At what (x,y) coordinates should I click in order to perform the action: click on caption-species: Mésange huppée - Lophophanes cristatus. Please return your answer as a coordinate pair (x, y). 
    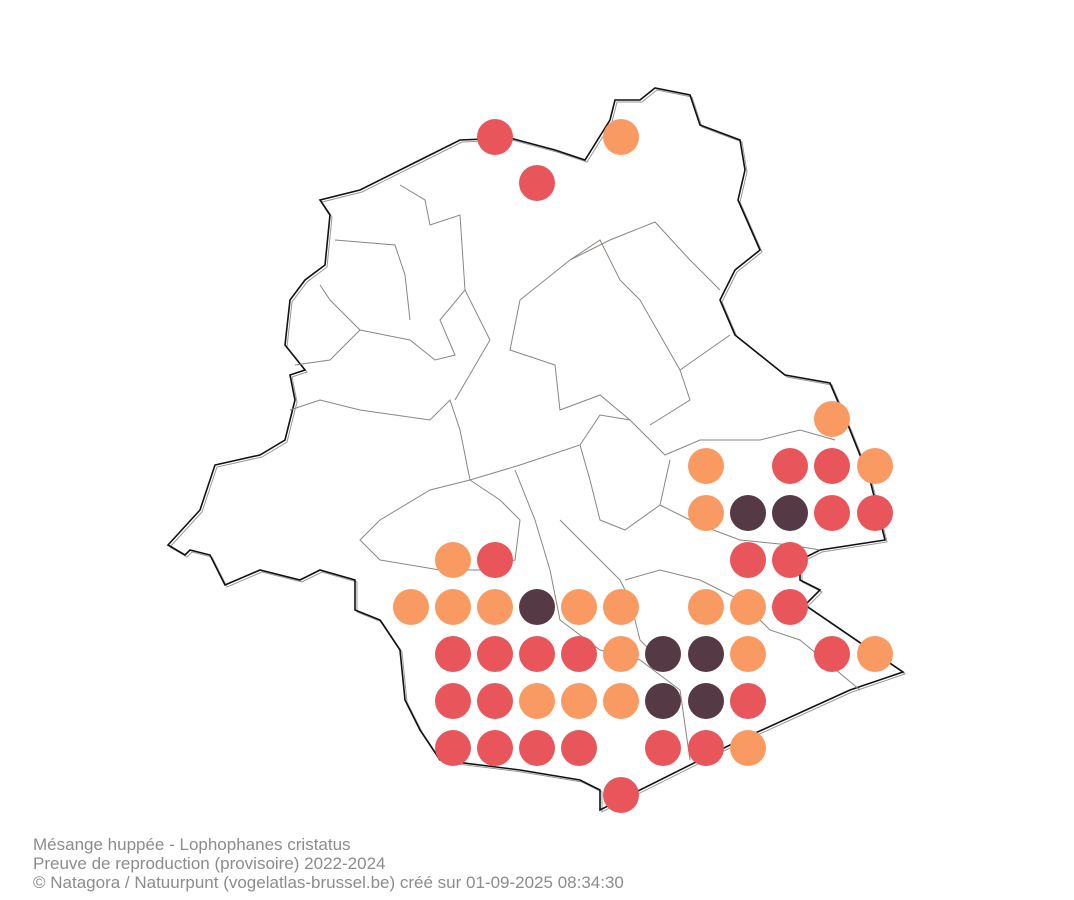
    Looking at the image, I should click on (192, 844).